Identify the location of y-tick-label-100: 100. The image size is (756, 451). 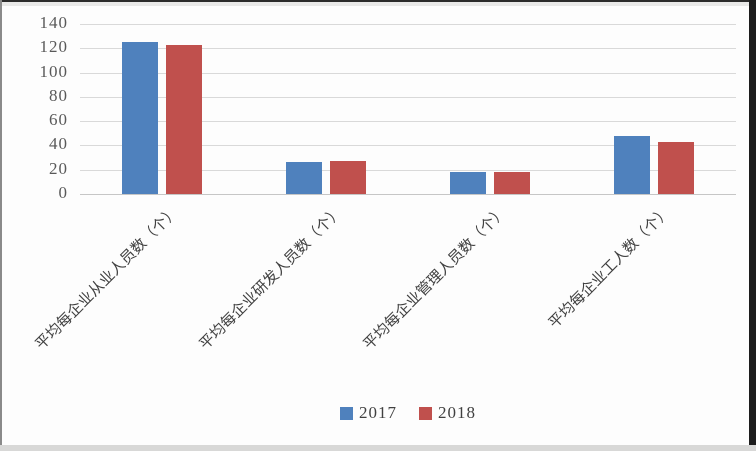
(53, 71).